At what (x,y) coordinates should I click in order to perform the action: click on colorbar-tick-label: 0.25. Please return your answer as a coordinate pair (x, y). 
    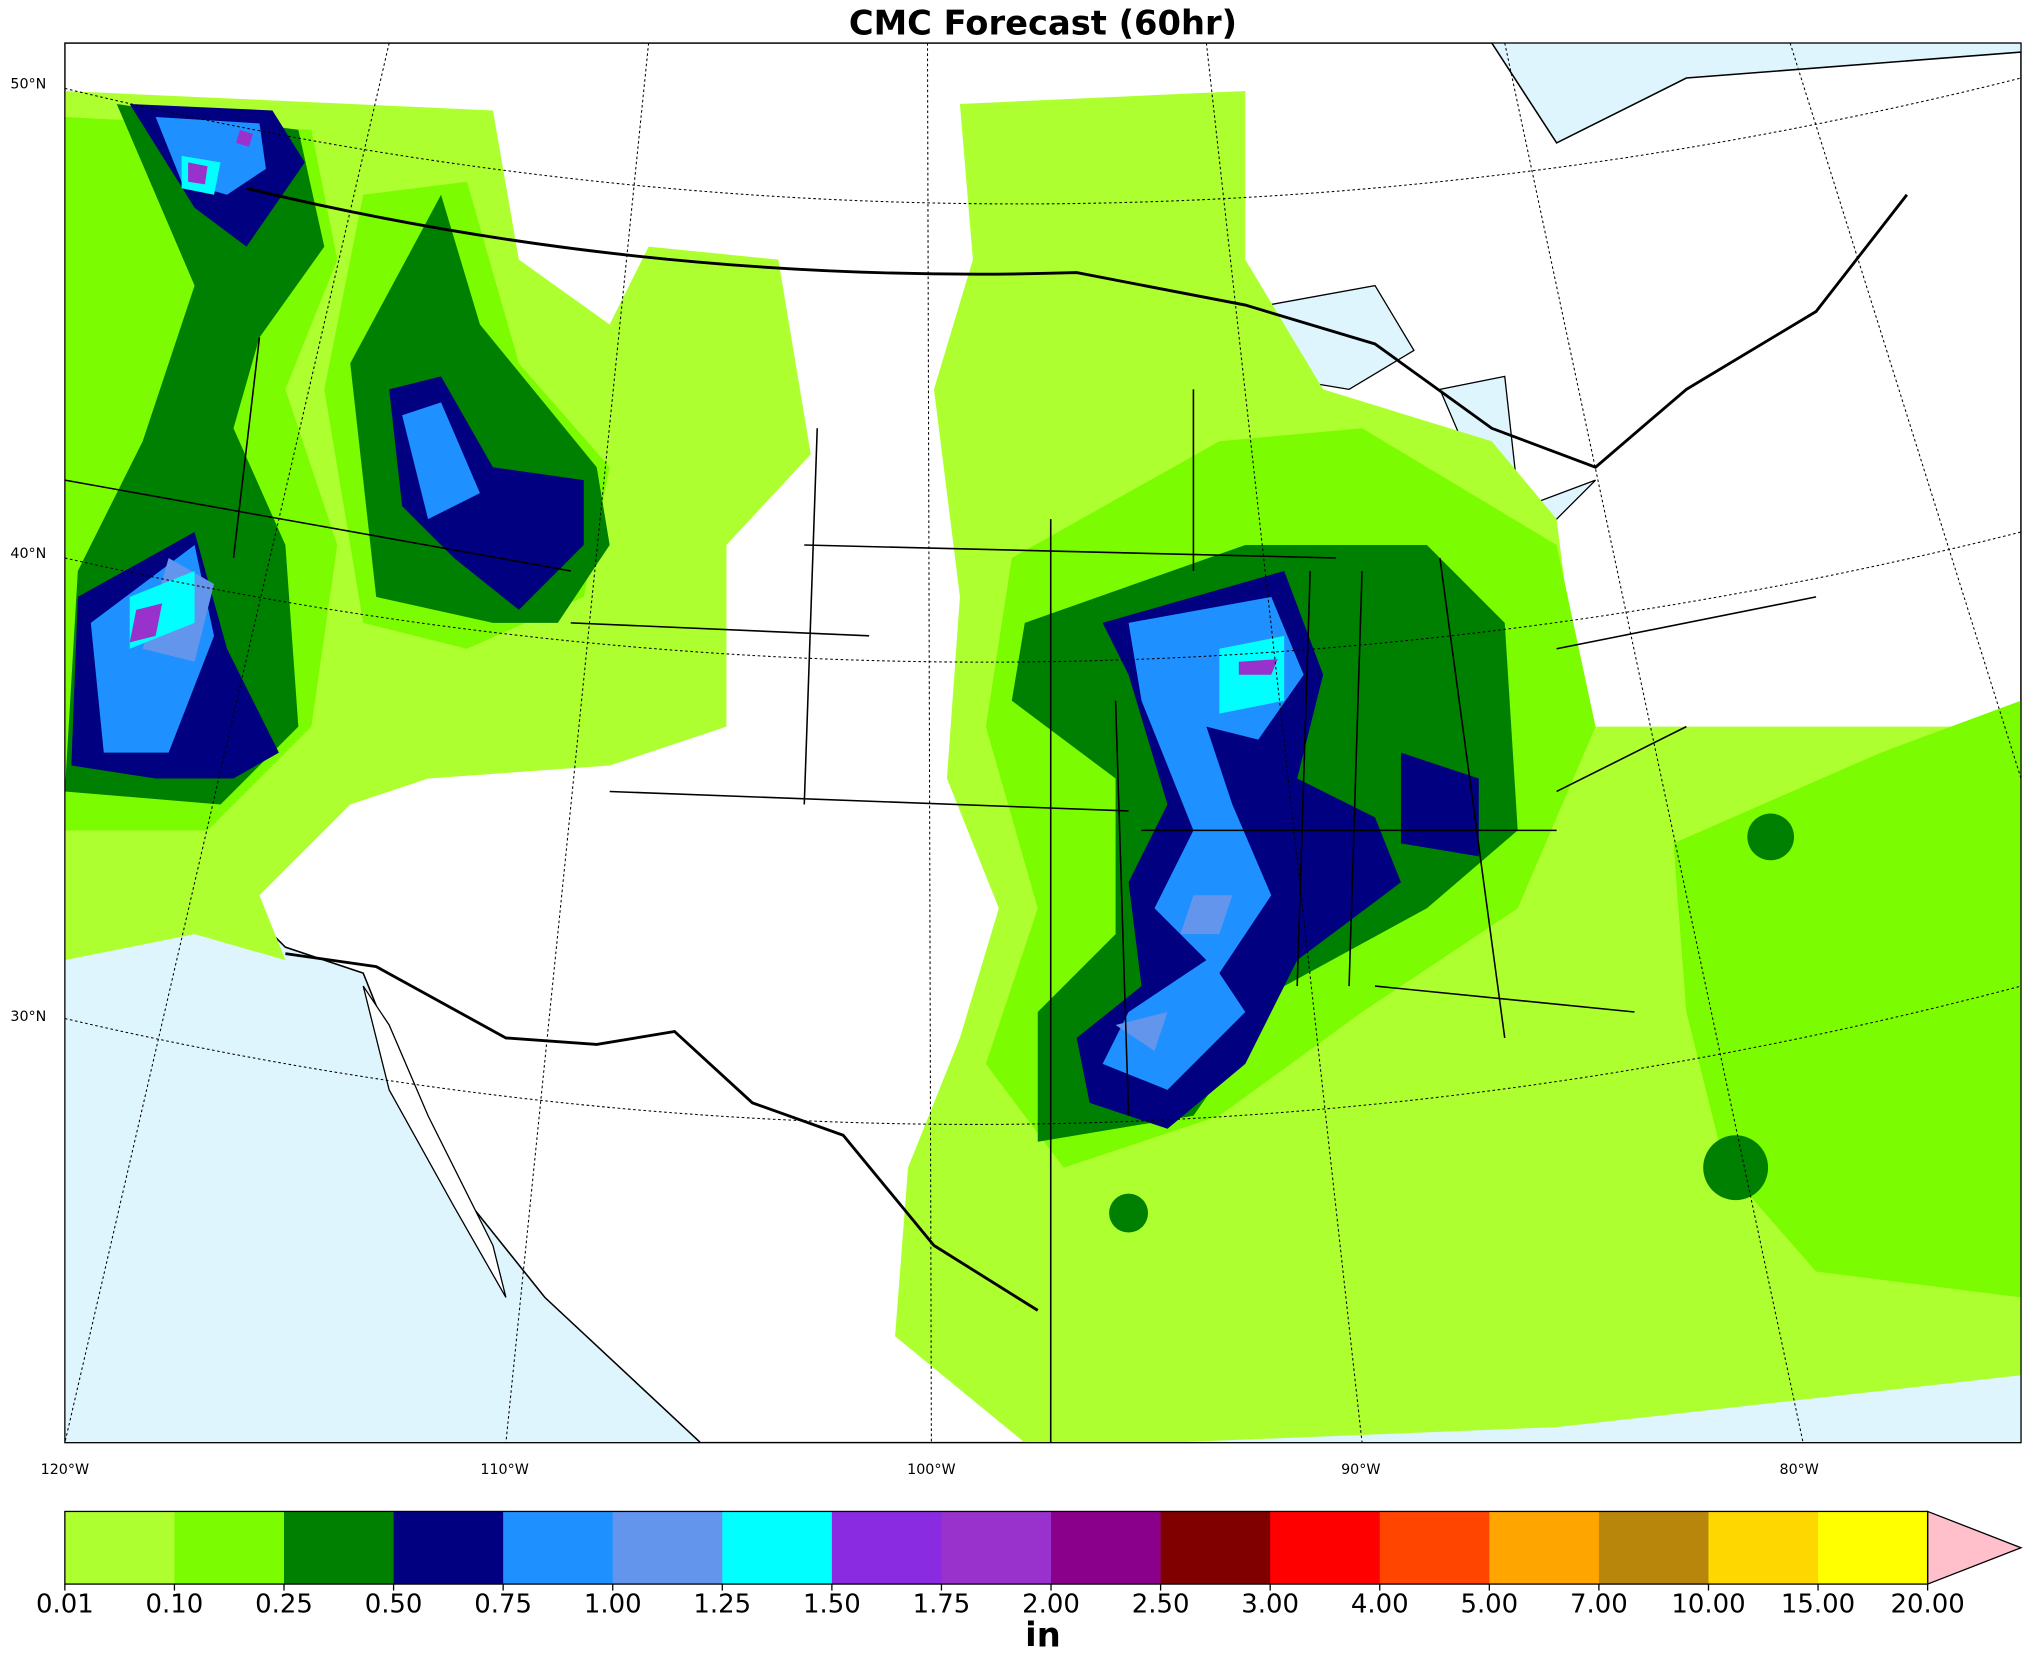
    Looking at the image, I should click on (284, 1604).